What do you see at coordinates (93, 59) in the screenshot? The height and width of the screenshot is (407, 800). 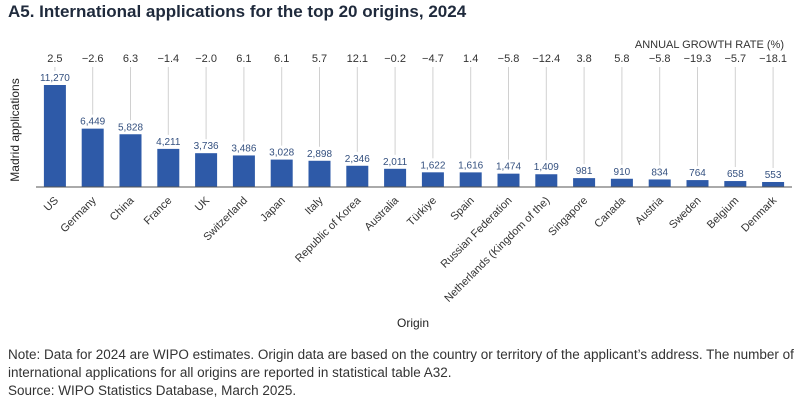 I see `growth-rate-label: −2.6` at bounding box center [93, 59].